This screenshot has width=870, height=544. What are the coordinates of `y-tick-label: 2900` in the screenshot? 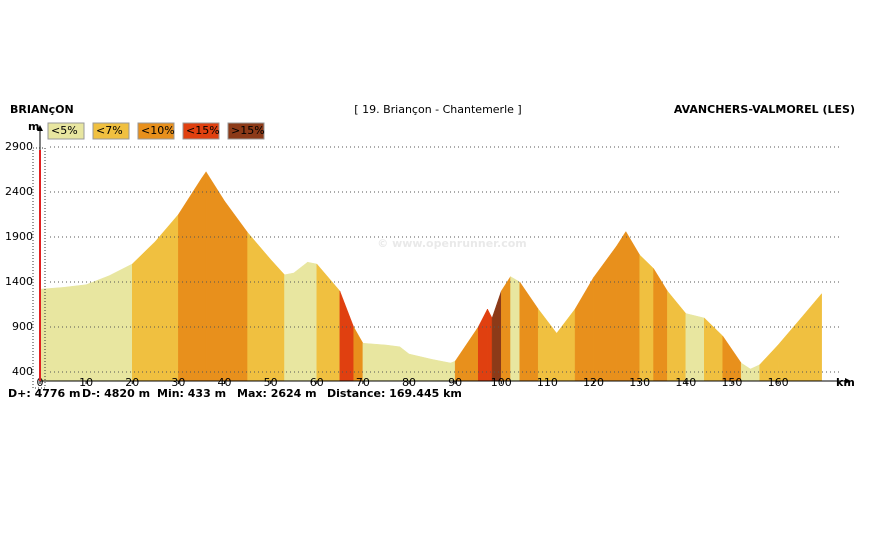 It's located at (19, 146).